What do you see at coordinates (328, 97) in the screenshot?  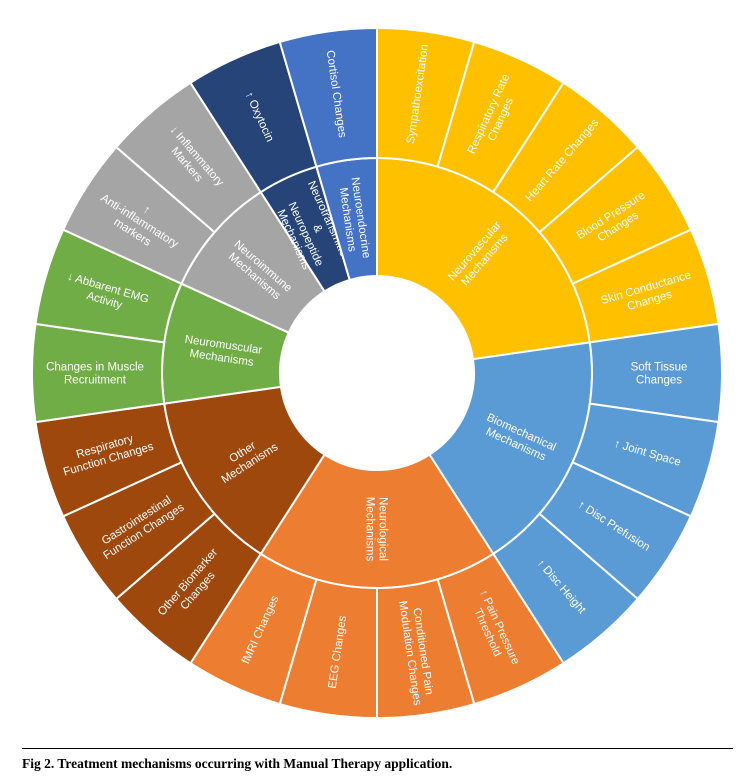 I see `outer-segment` at bounding box center [328, 97].